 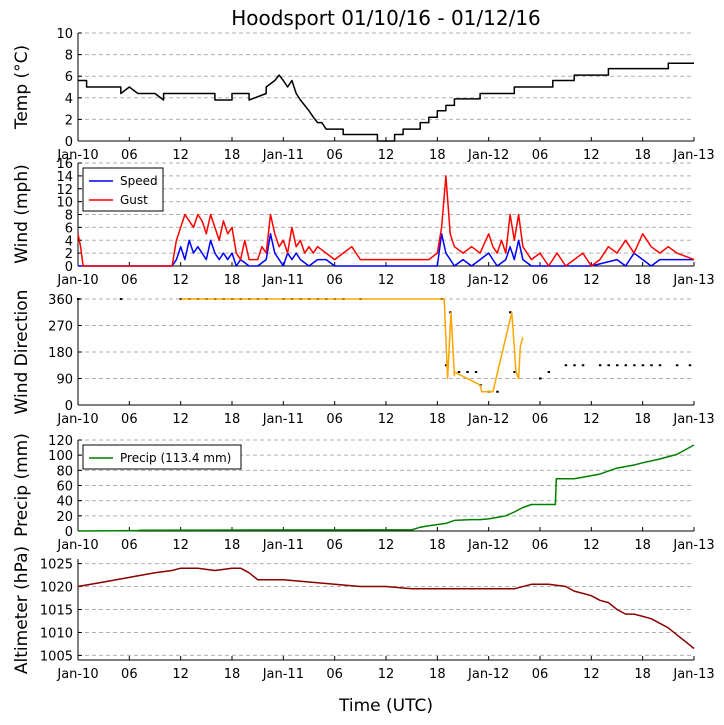 I want to click on wind-series-gust, so click(x=386, y=221).